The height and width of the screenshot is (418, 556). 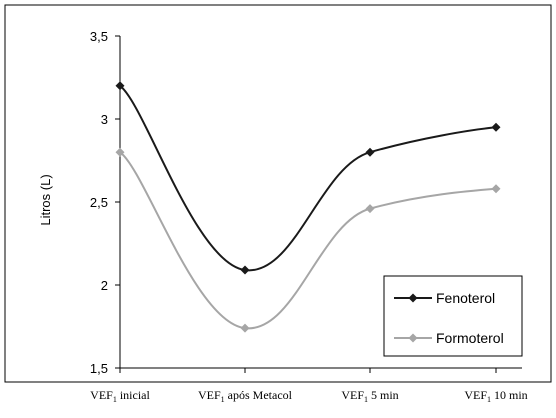 What do you see at coordinates (413, 338) in the screenshot?
I see `legend-swatch-marker-formoterol` at bounding box center [413, 338].